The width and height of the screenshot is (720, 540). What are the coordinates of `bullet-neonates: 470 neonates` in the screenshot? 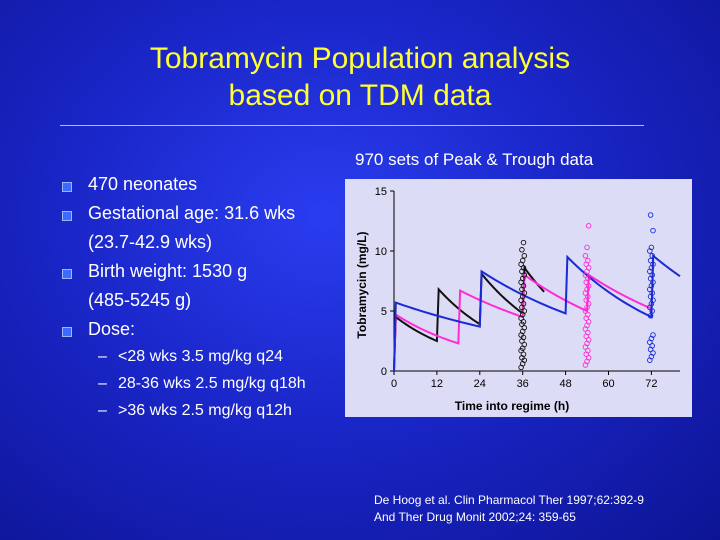 It's located at (143, 184).